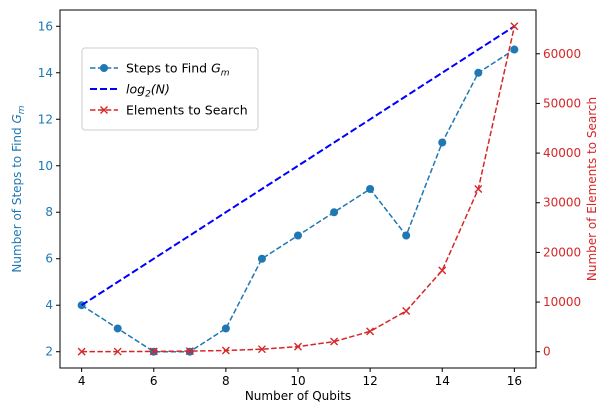 This screenshot has height=406, width=602. Describe the element at coordinates (154, 381) in the screenshot. I see `x-tick-label: 6` at that location.